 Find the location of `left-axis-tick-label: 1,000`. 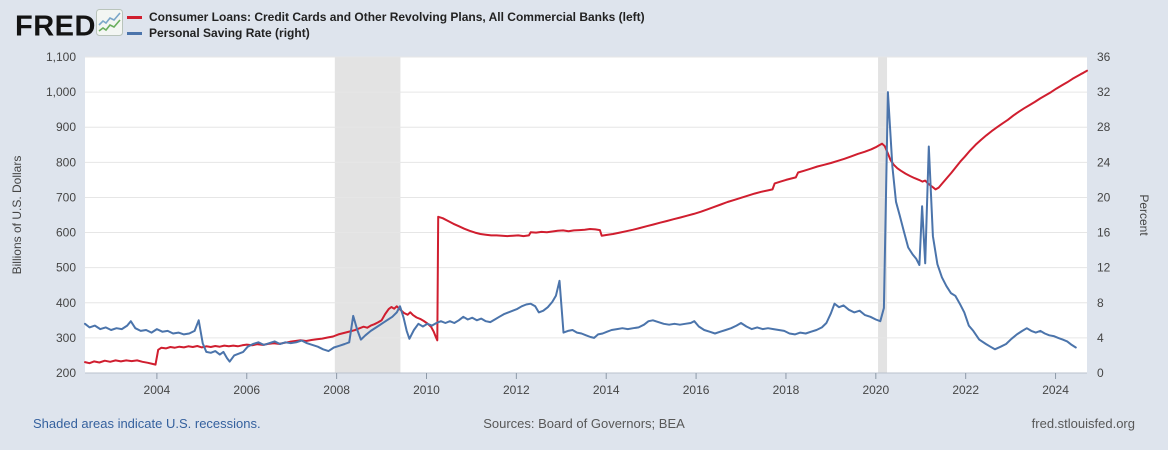

left-axis-tick-label: 1,000 is located at coordinates (61, 92).